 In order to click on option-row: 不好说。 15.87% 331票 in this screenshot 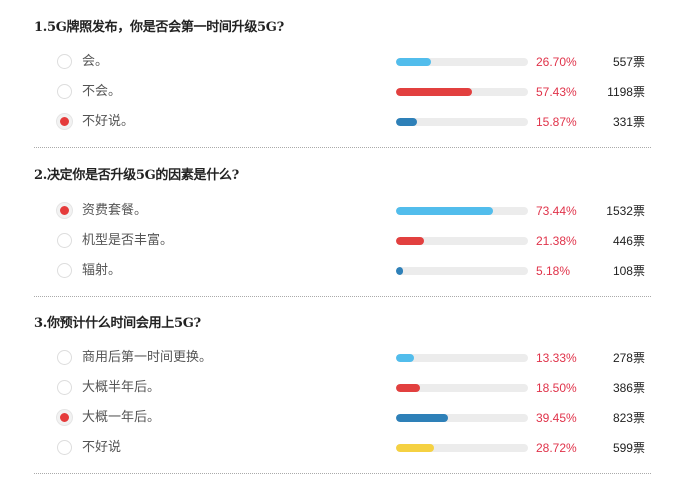, I will do `click(342, 122)`.